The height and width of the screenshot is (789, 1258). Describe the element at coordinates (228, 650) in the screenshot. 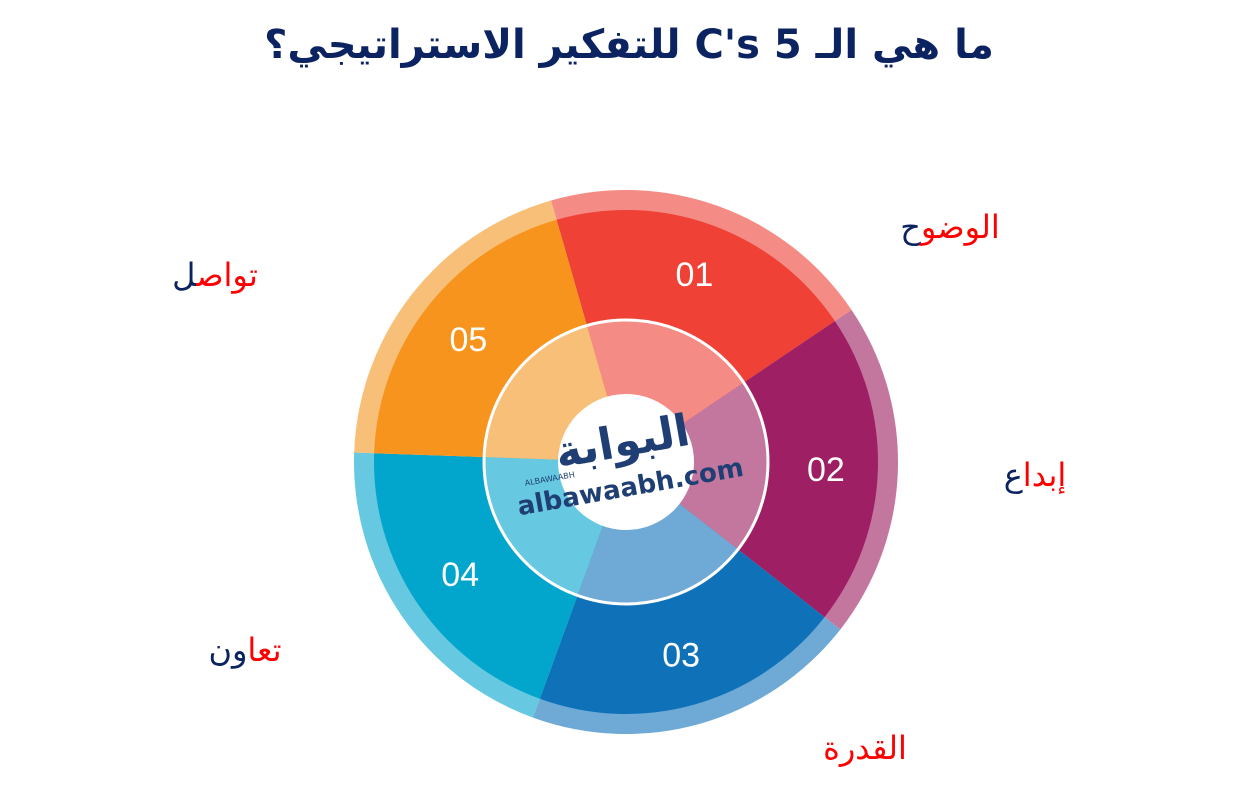

I see `label-part-secondary: ون` at that location.